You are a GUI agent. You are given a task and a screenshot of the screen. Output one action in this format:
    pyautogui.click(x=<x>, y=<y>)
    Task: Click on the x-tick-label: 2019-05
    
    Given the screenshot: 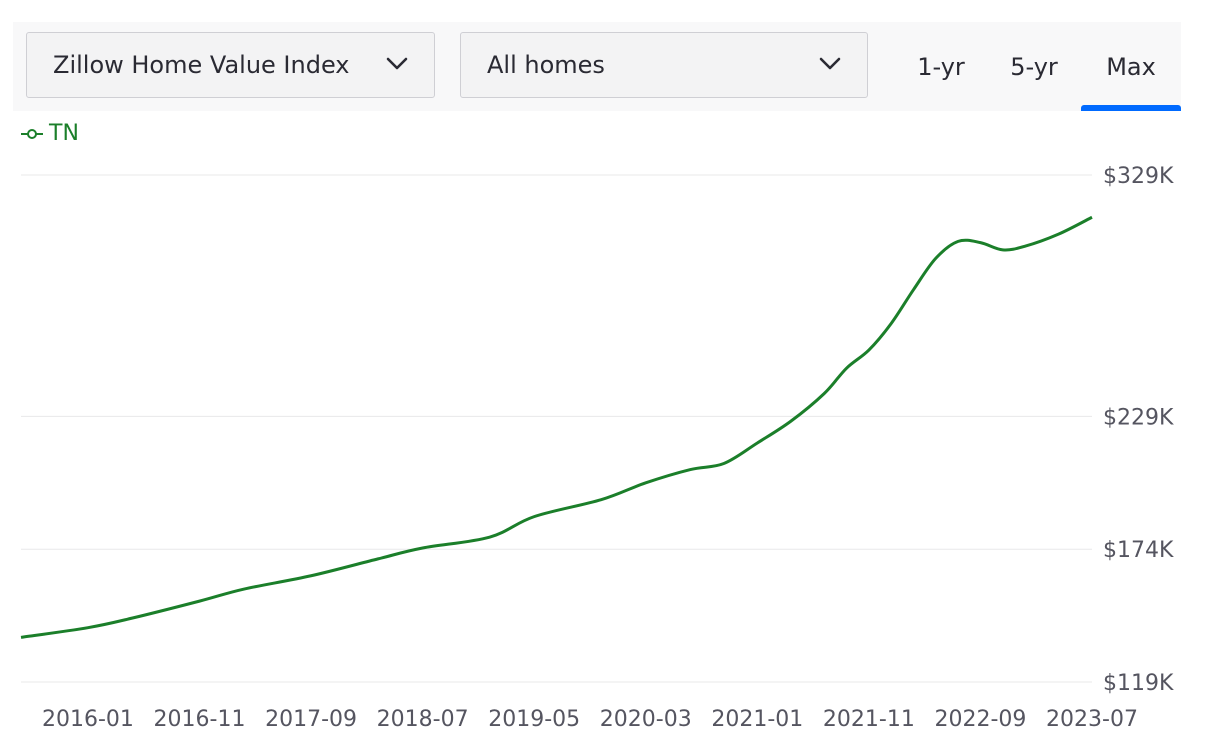 What is the action you would take?
    pyautogui.click(x=534, y=719)
    